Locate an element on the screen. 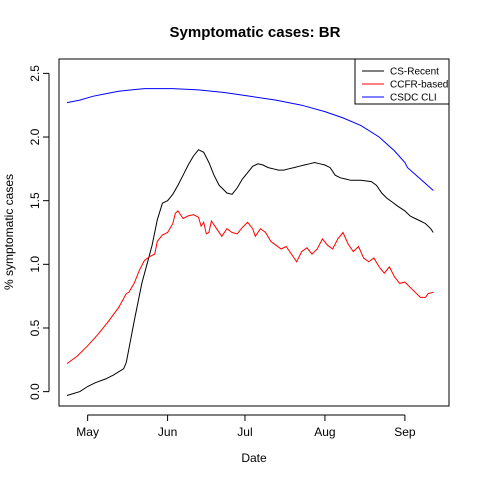 This screenshot has height=480, width=480. y-tick-label: 1.0 is located at coordinates (35, 264).